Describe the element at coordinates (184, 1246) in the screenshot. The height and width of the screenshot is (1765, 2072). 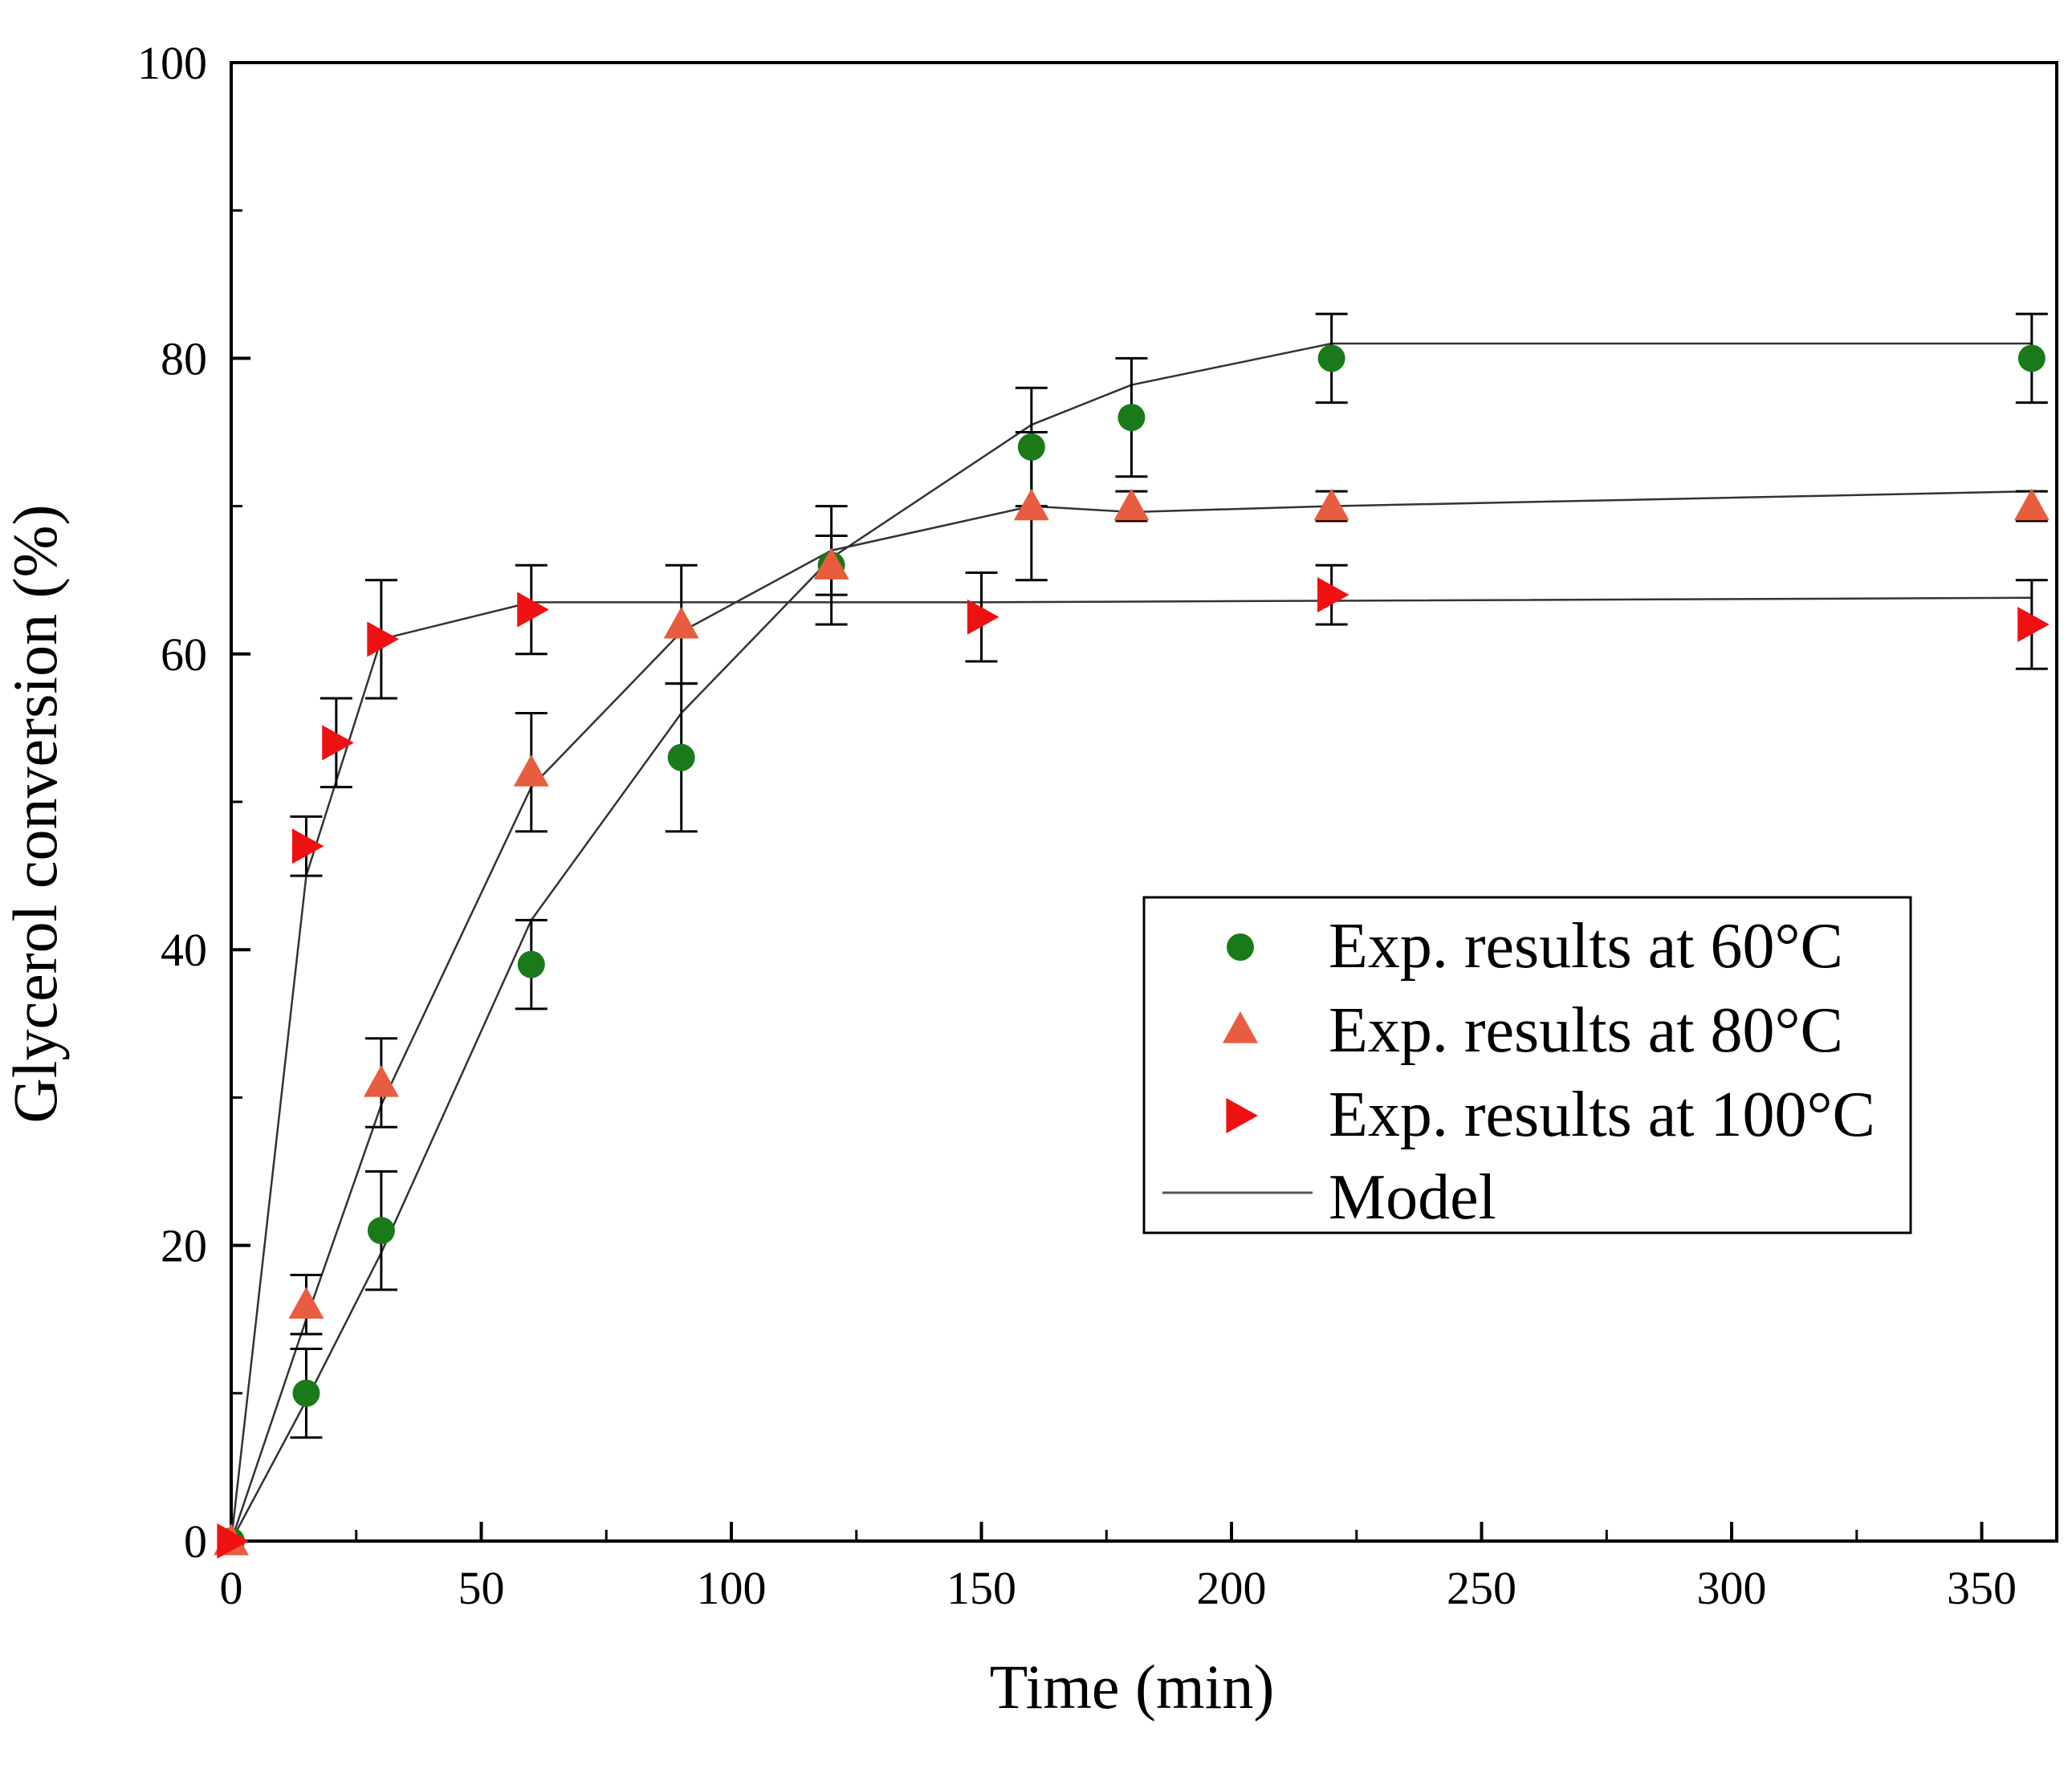
I see `y-tick-label: 20` at that location.